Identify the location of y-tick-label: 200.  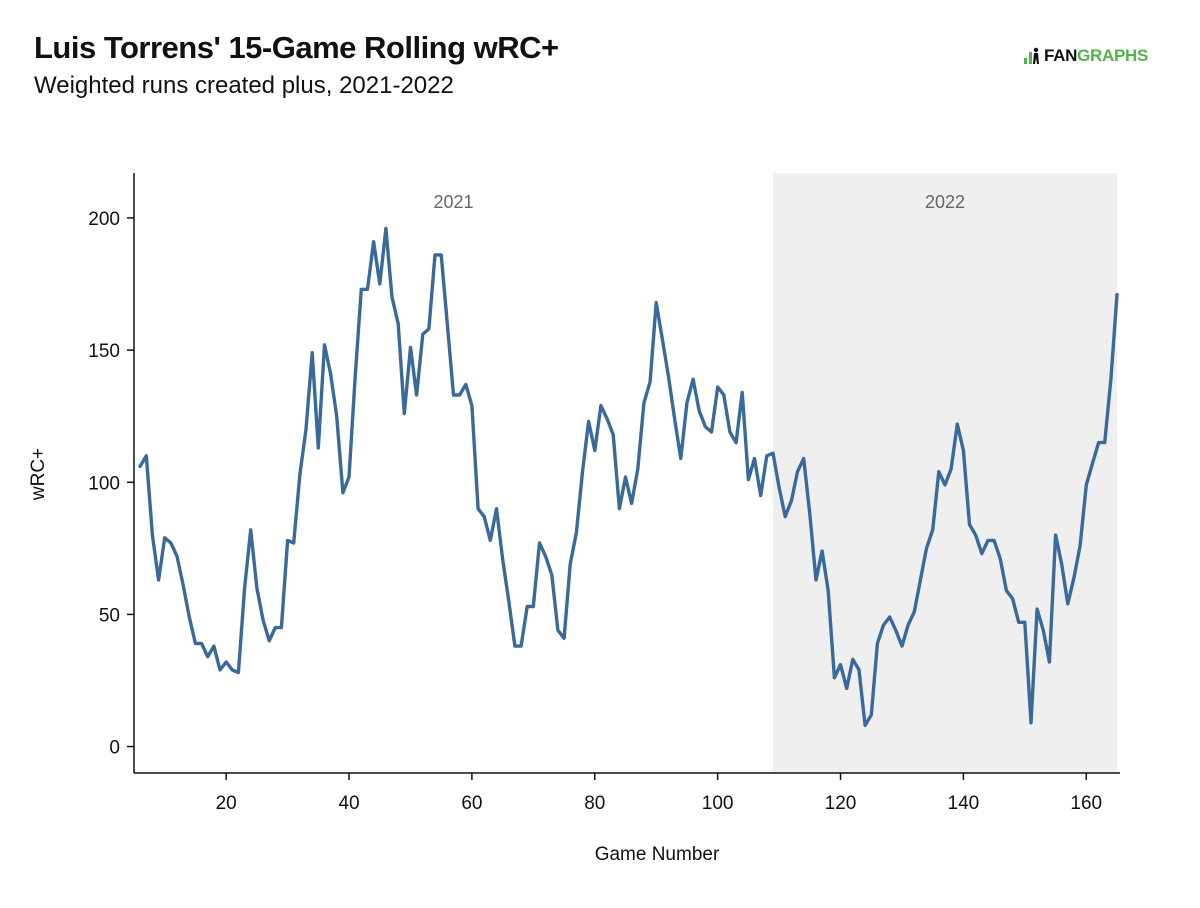
(104, 219).